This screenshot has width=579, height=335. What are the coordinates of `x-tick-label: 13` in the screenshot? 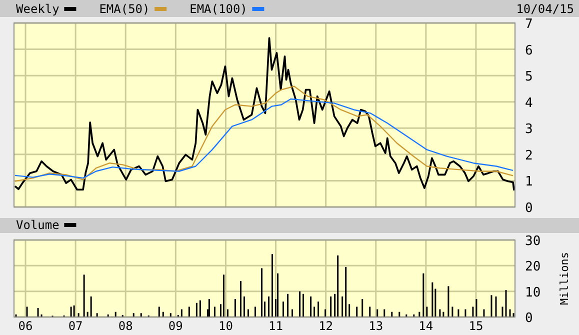 It's located at (376, 326).